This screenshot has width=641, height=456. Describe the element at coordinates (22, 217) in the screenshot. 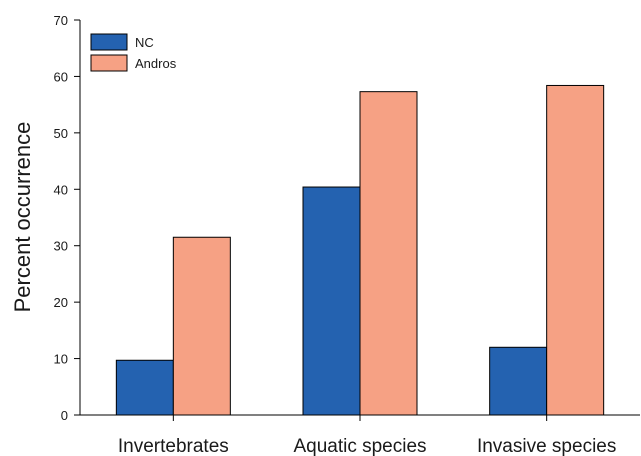

I see `y-axis-label: Percent occurrence` at that location.